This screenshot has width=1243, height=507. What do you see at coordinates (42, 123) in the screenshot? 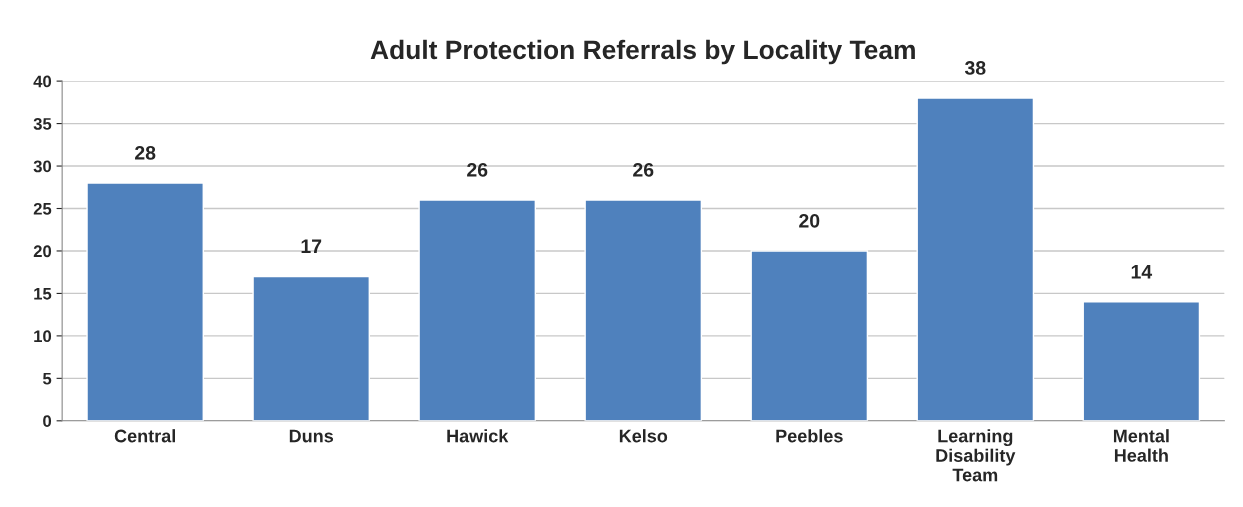
I see `y-tick-label: 35` at bounding box center [42, 123].